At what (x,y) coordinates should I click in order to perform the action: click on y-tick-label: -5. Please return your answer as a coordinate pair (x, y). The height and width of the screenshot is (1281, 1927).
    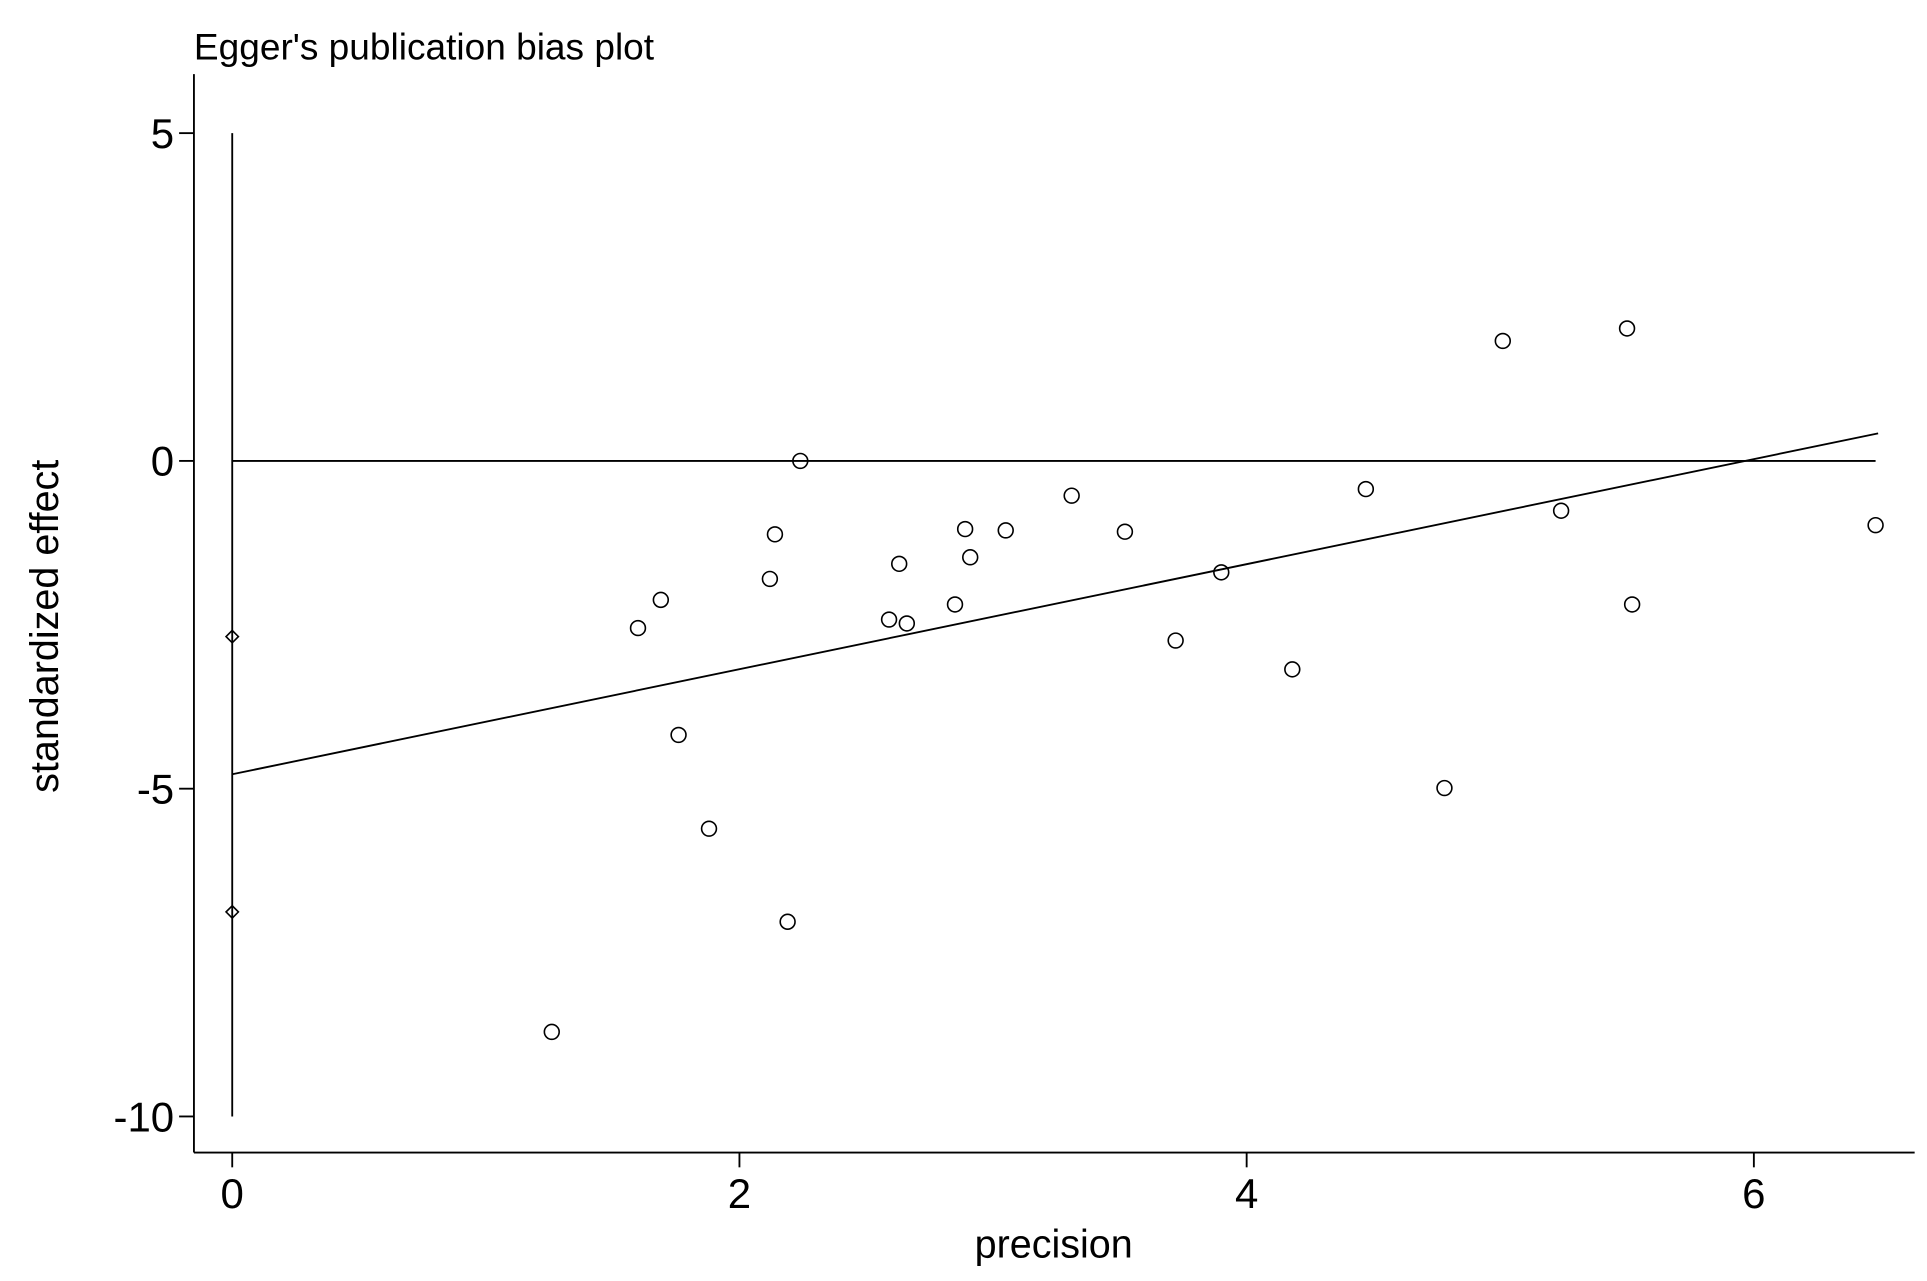
    Looking at the image, I should click on (155, 789).